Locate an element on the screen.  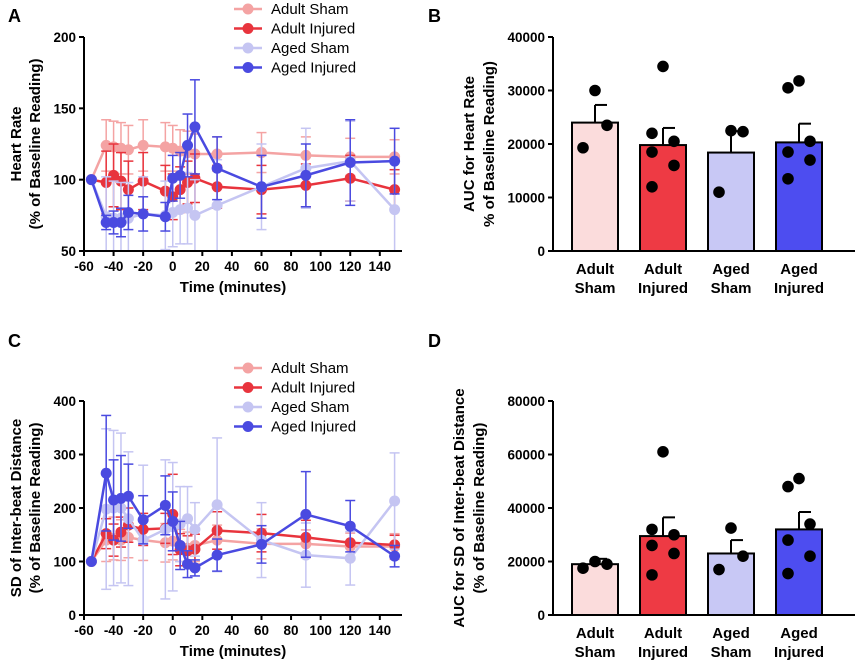
a-y-tick-label: 200 is located at coordinates (64, 37).